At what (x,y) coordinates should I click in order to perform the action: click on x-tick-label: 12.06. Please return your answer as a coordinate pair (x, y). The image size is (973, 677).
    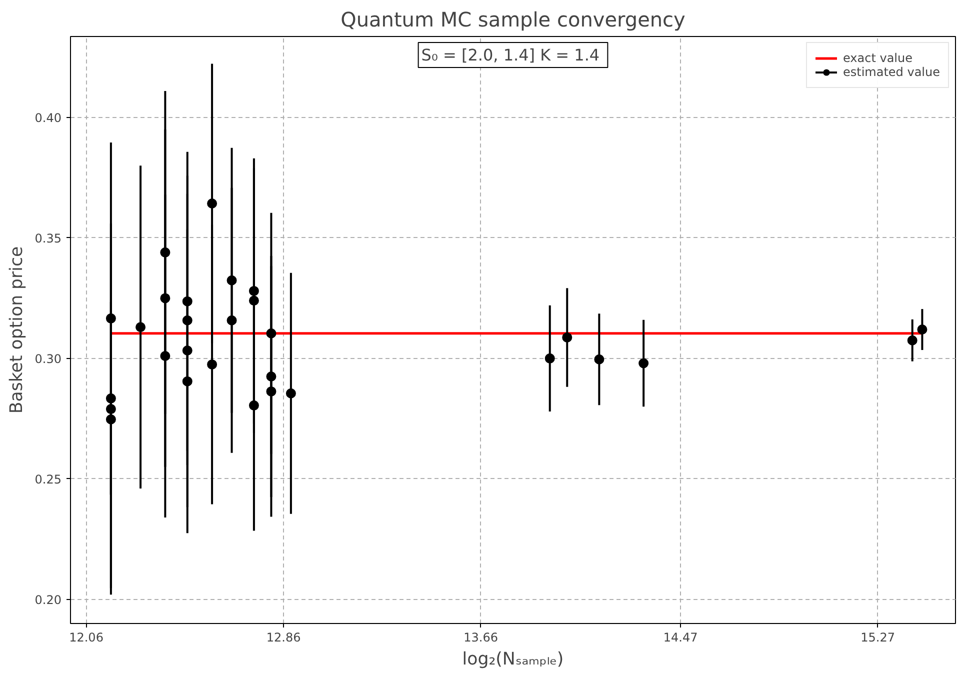
    Looking at the image, I should click on (86, 637).